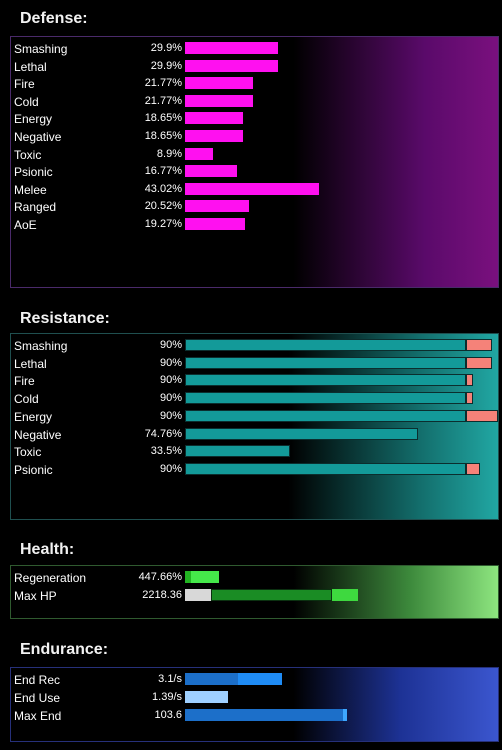 Image resolution: width=502 pixels, height=750 pixels. Describe the element at coordinates (163, 206) in the screenshot. I see `stat-value: 20.52%` at that location.